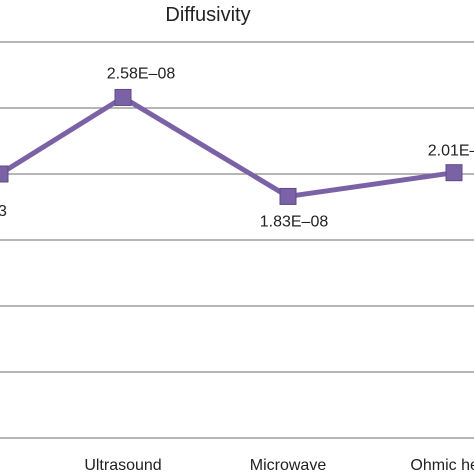 This screenshot has height=474, width=474. I want to click on data-label: 2.01E–08, so click(451, 151).